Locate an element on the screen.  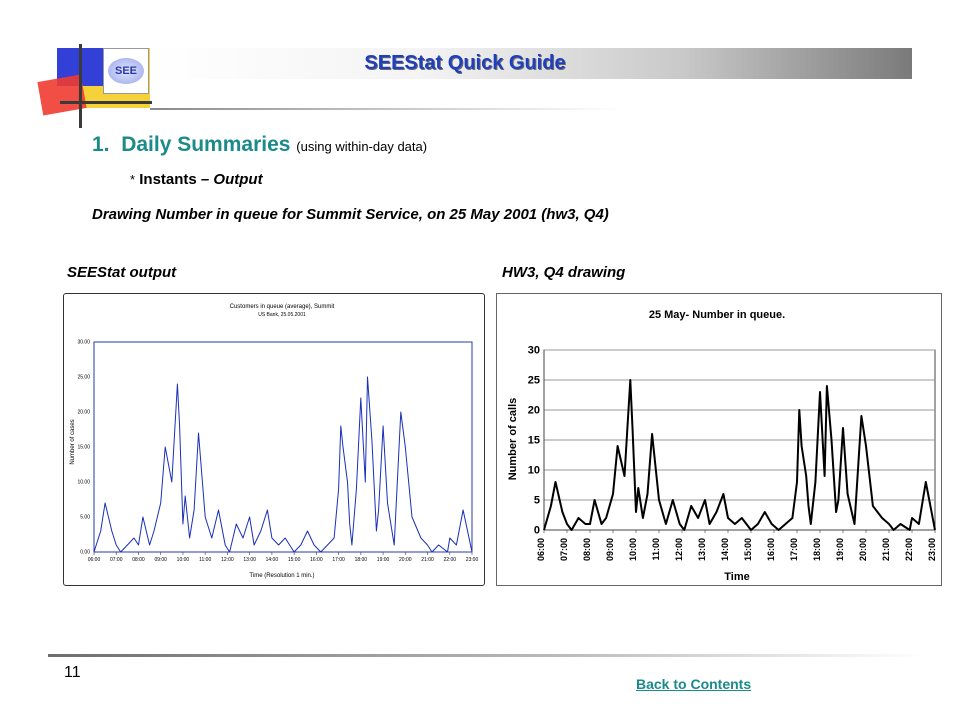
chart2-x-tick-label: 11:00 is located at coordinates (656, 549).